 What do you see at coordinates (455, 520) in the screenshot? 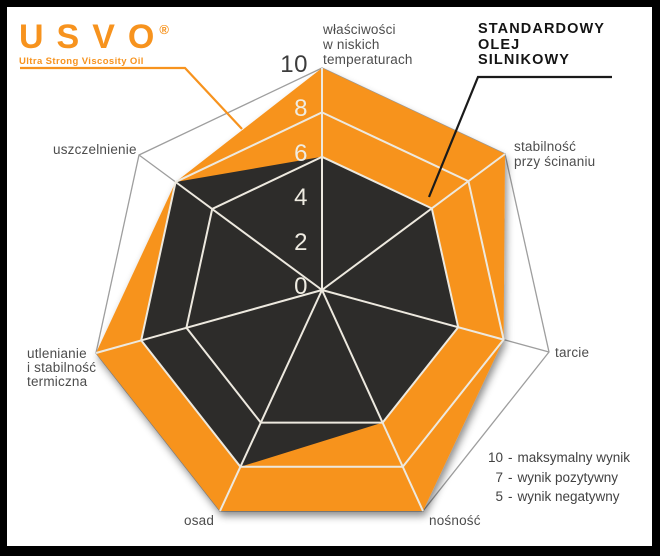
I see `axis-label-load-capacity: nośność` at bounding box center [455, 520].